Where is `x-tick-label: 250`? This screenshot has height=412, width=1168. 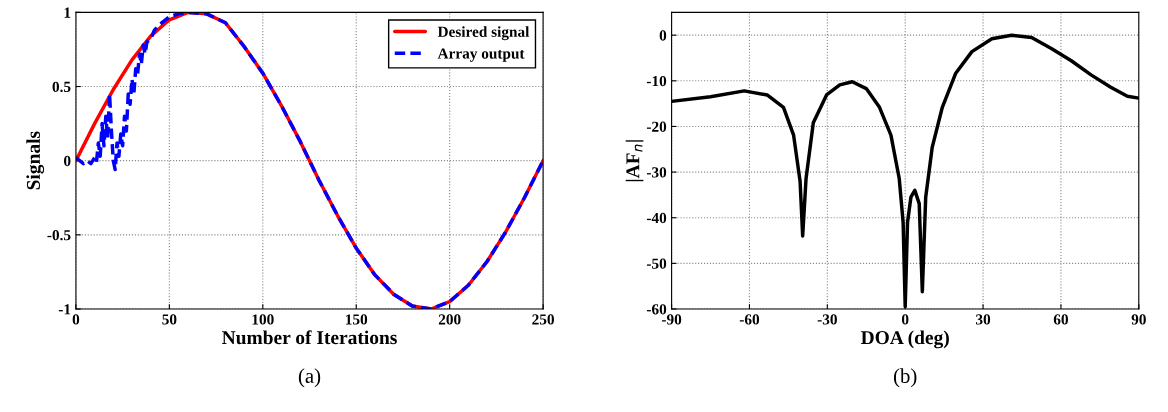 x-tick-label: 250 is located at coordinates (543, 319).